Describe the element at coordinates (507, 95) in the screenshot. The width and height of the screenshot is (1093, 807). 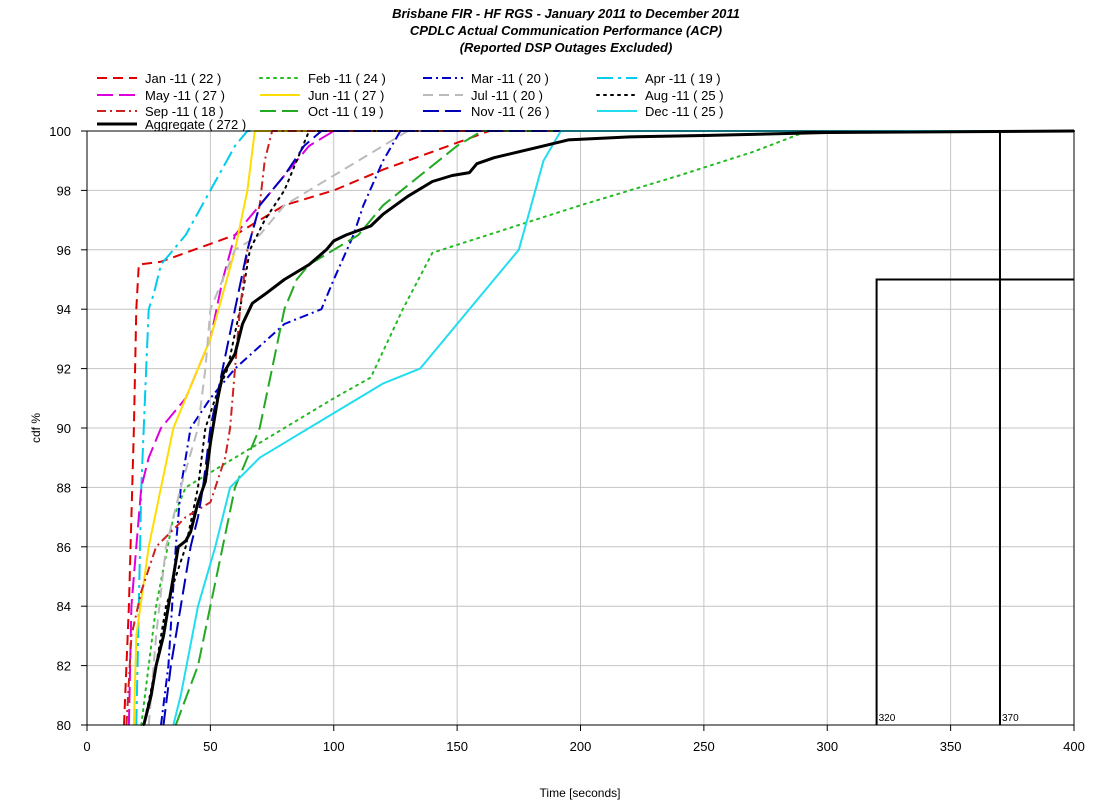
I see `legend-label-6: Jul -11 ( 20 )` at that location.